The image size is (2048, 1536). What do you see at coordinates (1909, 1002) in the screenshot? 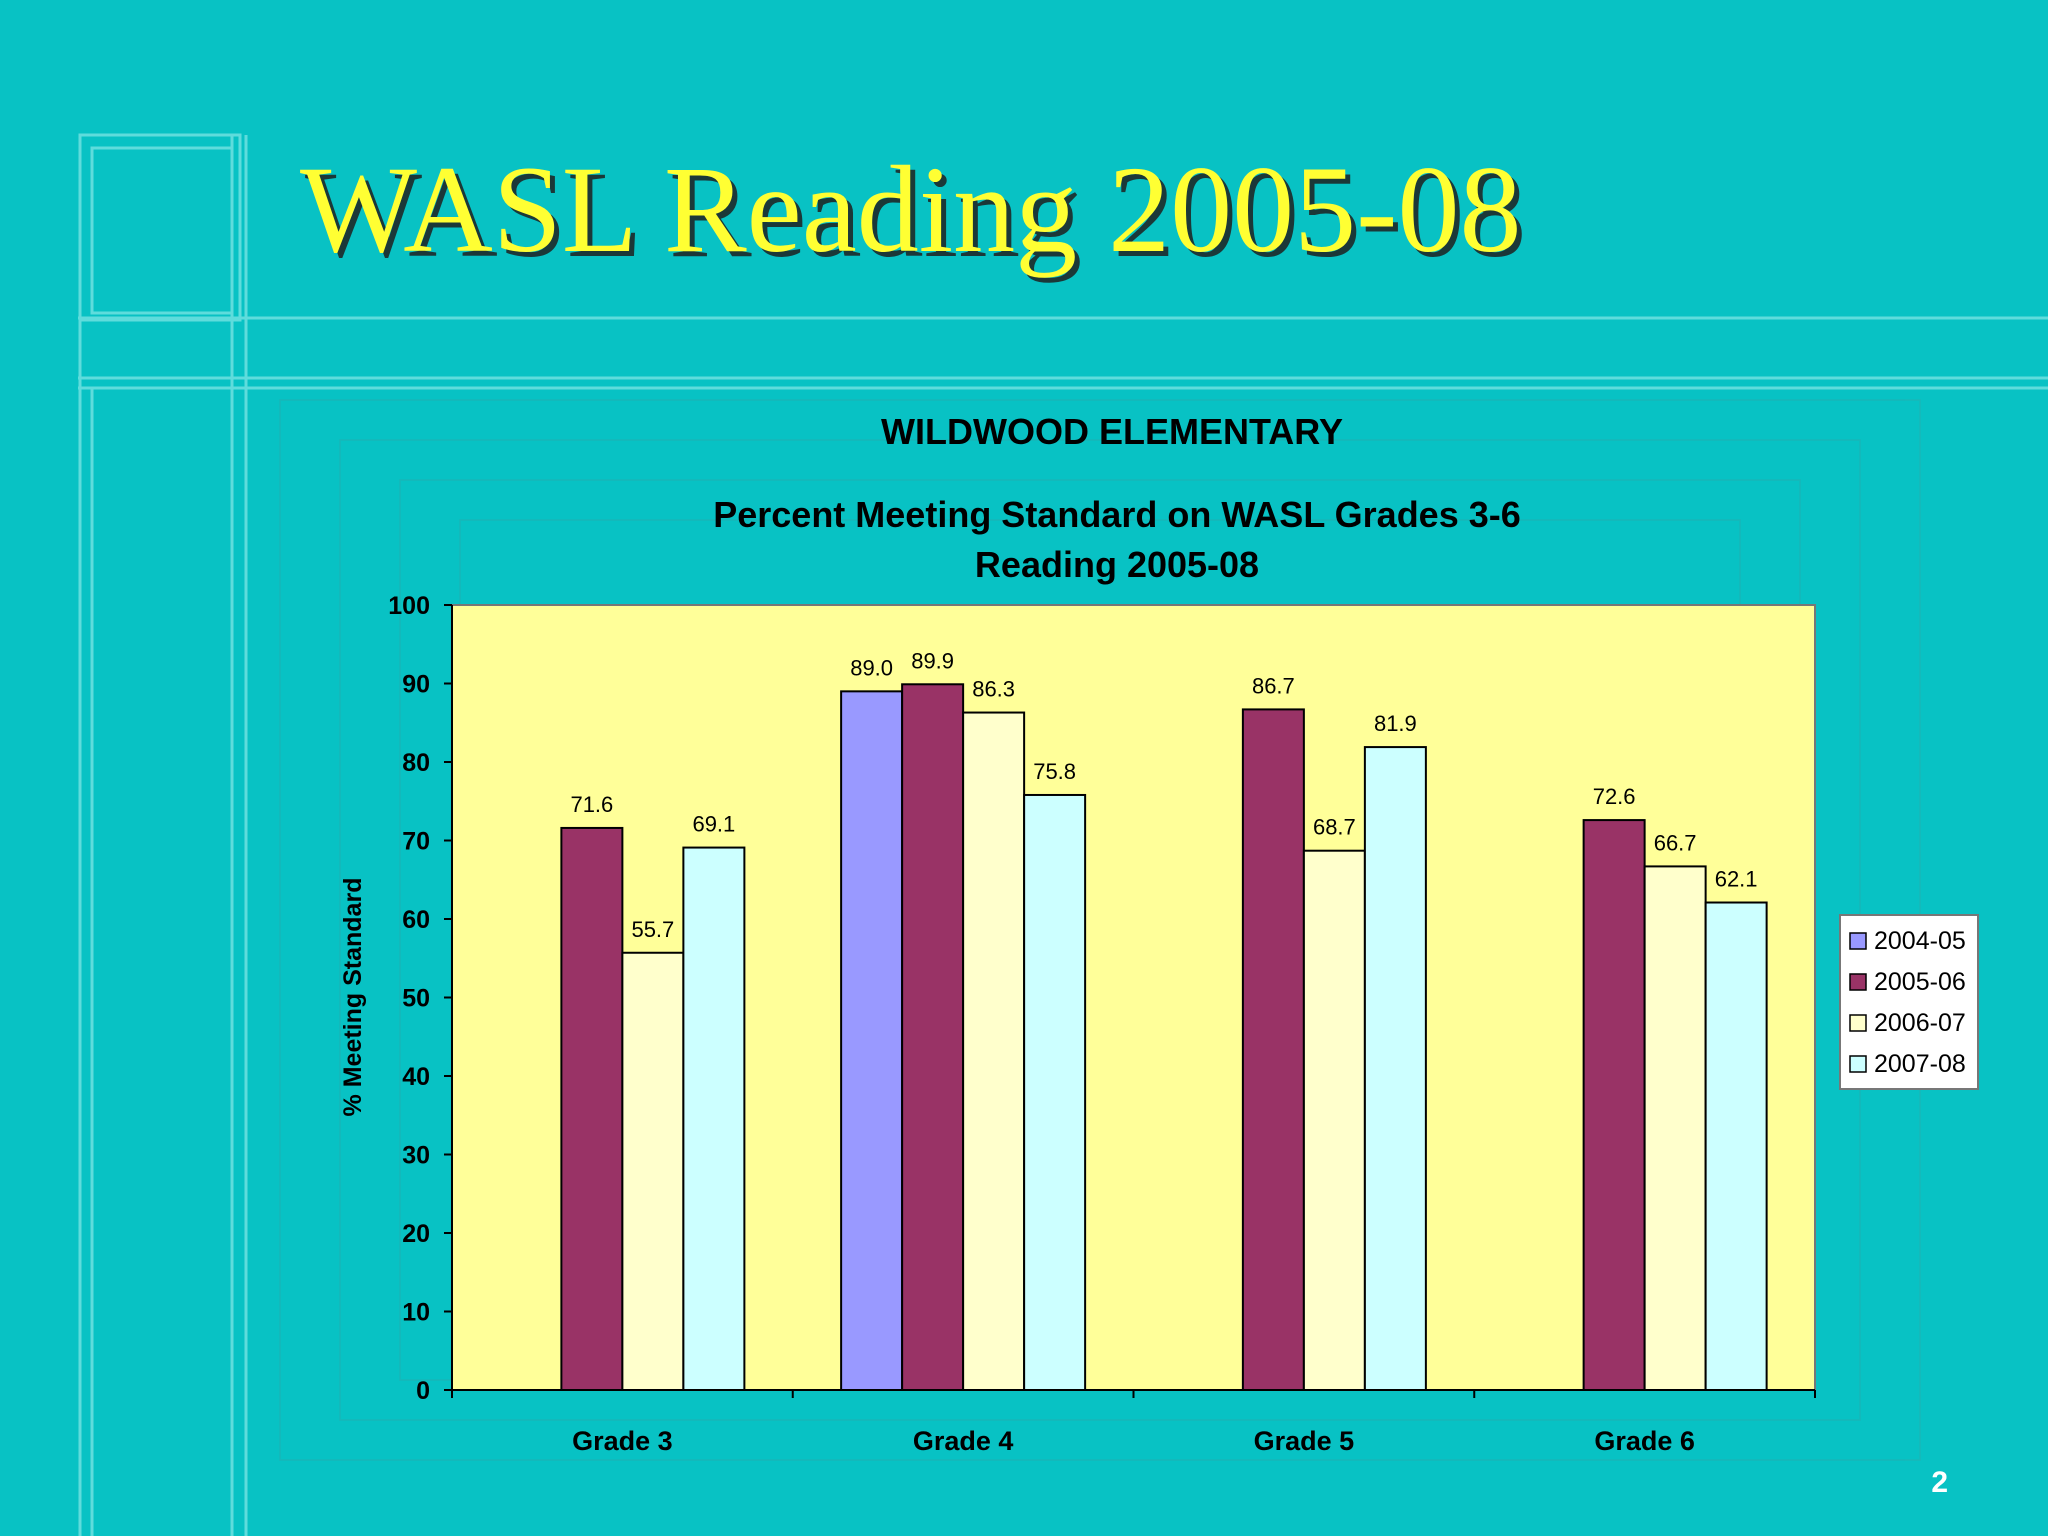
I see `legend: 2004-05 2005-06 2006-07 2007-08` at bounding box center [1909, 1002].